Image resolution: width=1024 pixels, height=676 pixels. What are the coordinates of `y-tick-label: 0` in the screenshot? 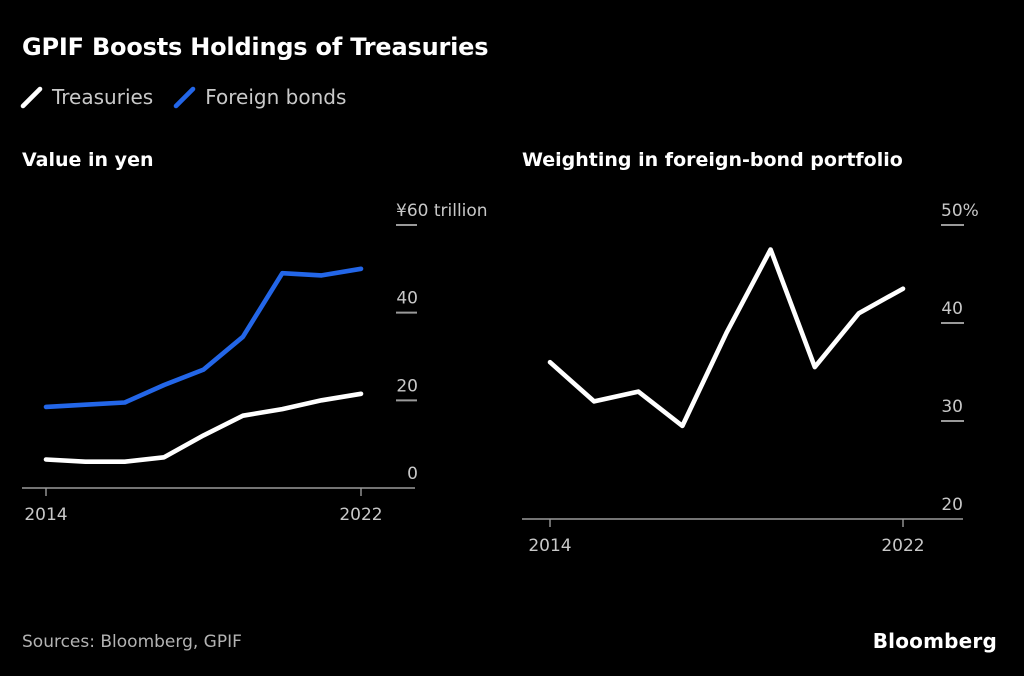 It's located at (412, 474).